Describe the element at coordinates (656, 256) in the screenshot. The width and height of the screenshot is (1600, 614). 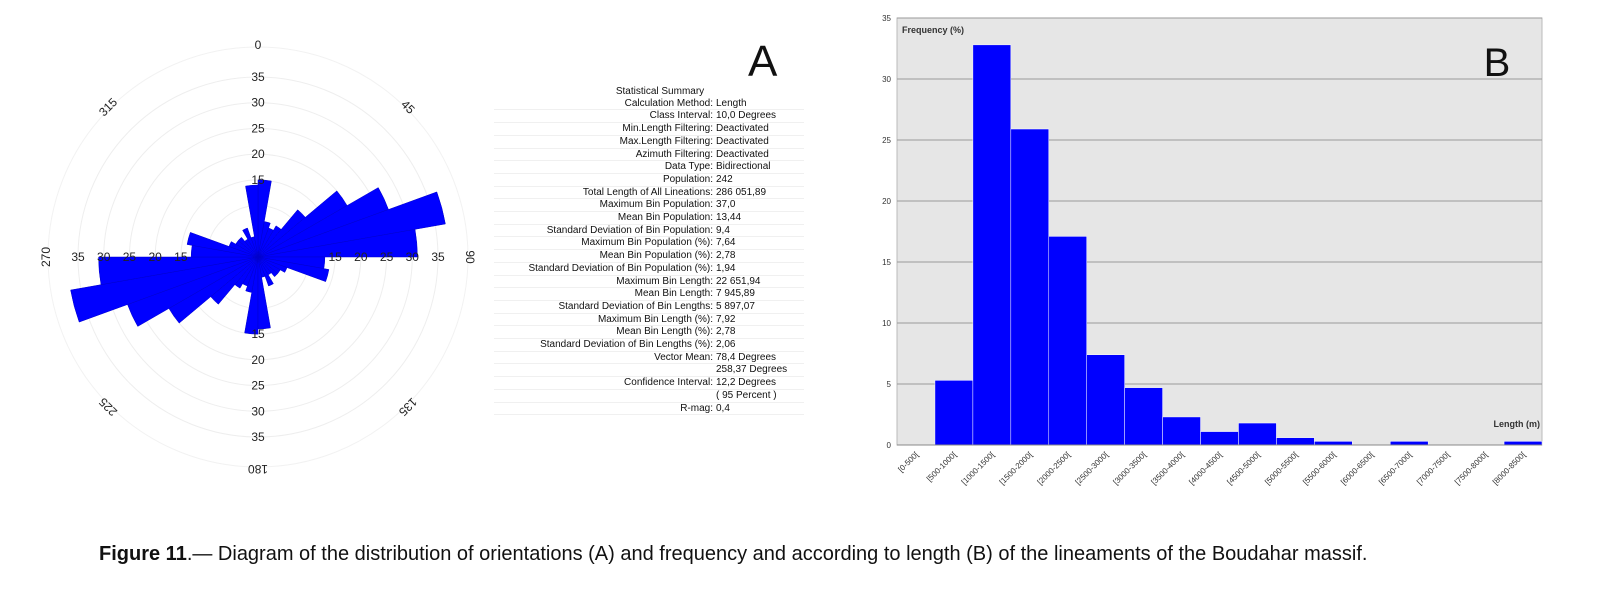
I see `stats-label: Mean Bin Population (%):` at that location.